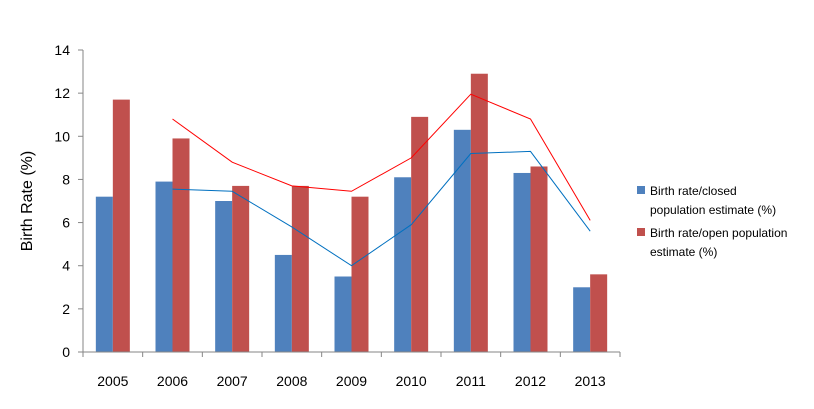  I want to click on bar-series-2-2009, so click(360, 274).